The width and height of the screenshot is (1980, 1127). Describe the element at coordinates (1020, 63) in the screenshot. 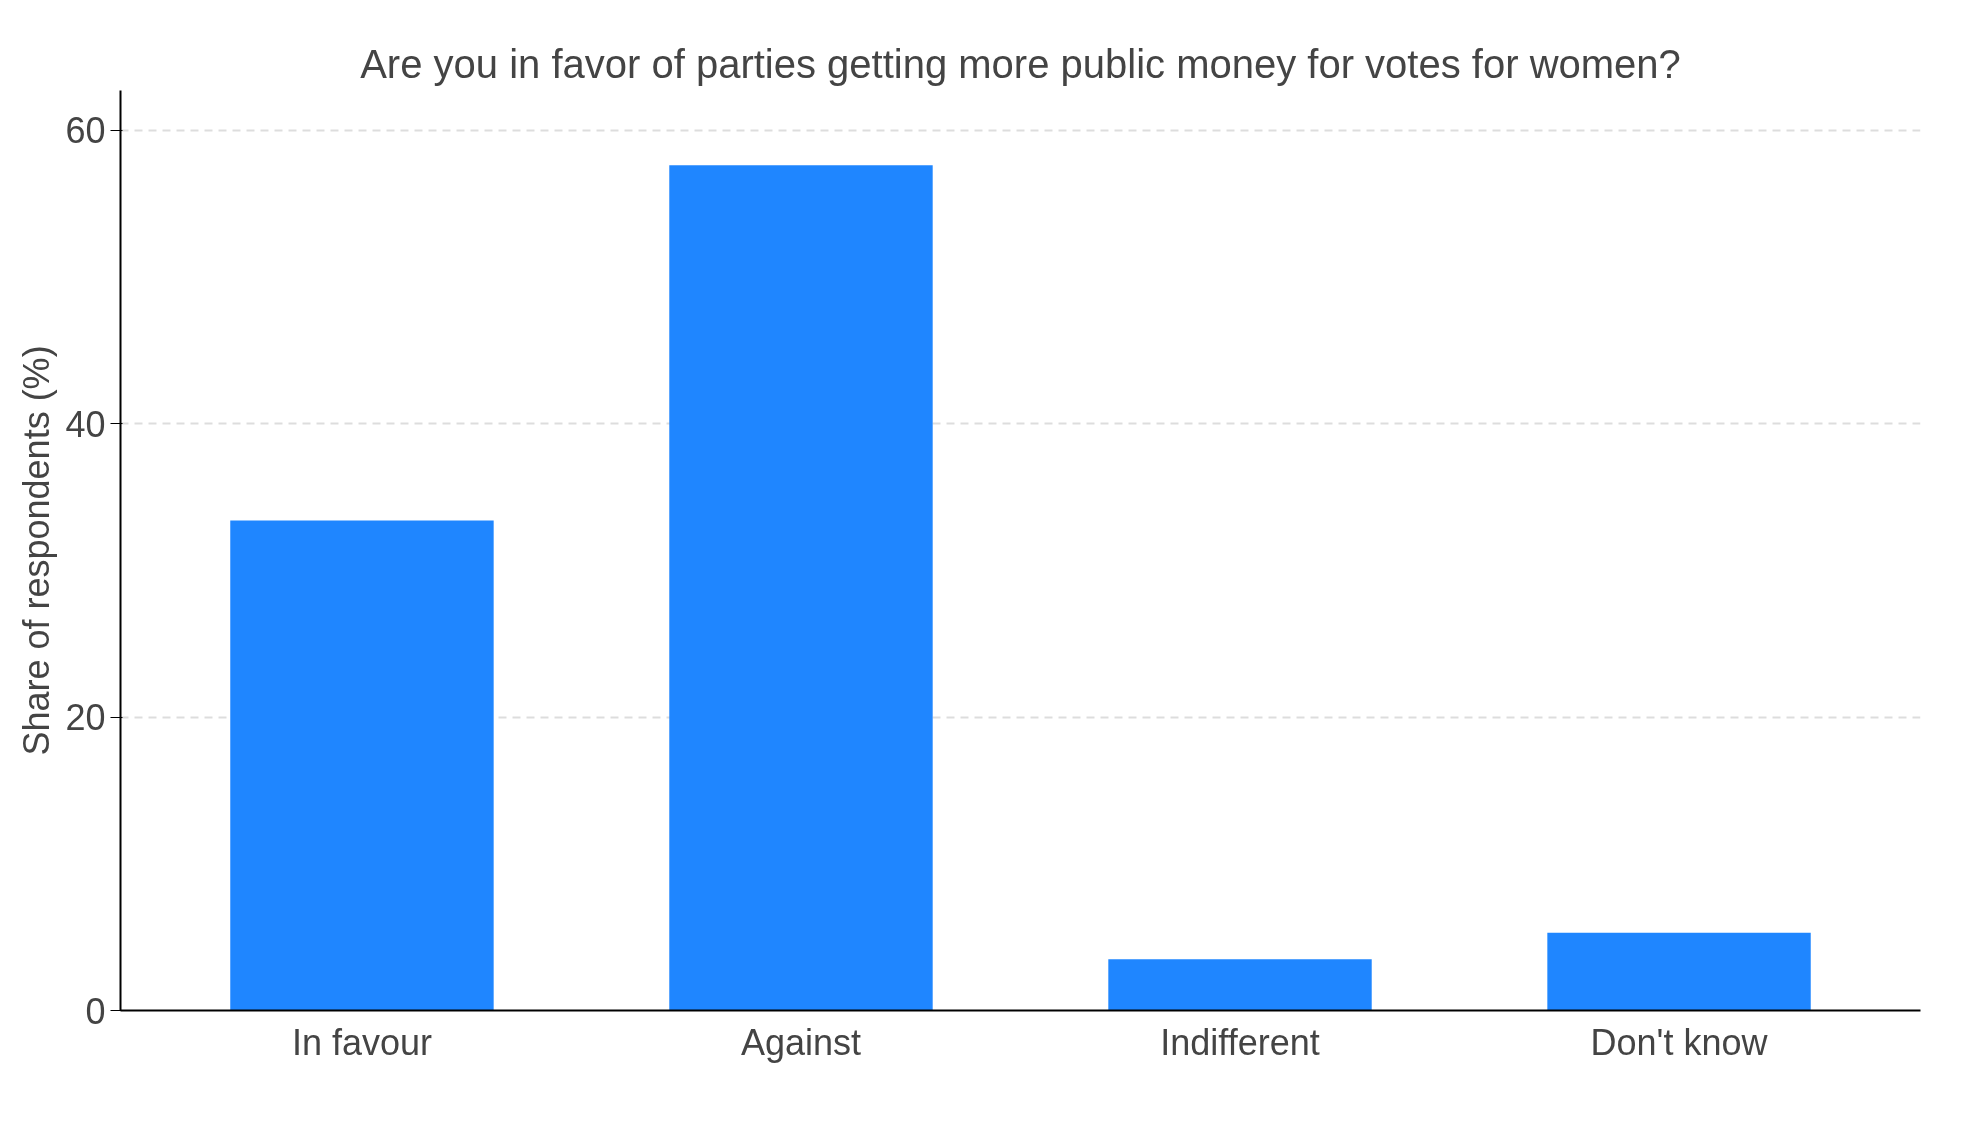

I see `chart-title: Are you in favor of parties getting more public money for votes for women?` at that location.